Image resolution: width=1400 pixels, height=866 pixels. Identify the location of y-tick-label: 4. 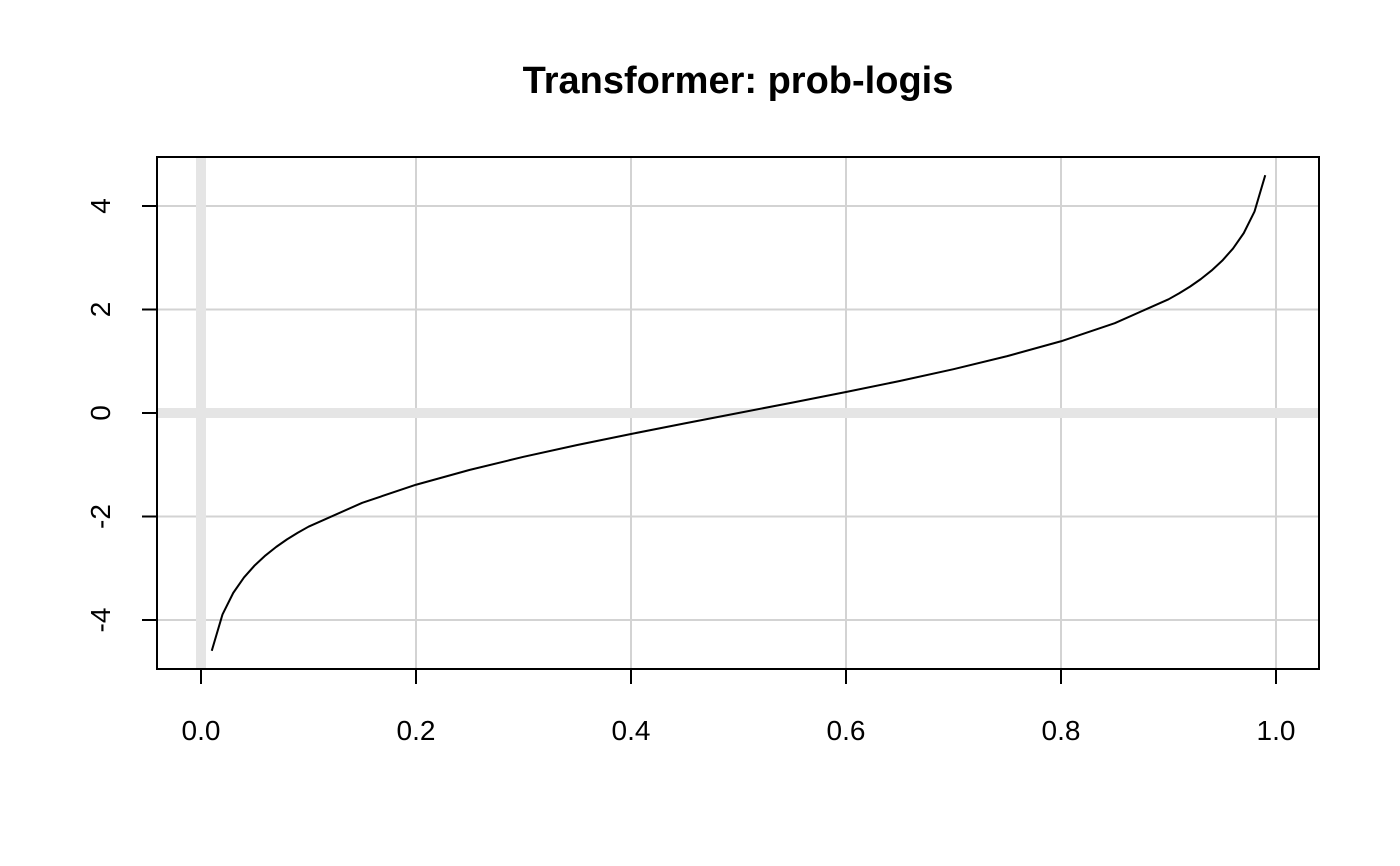
(100, 206).